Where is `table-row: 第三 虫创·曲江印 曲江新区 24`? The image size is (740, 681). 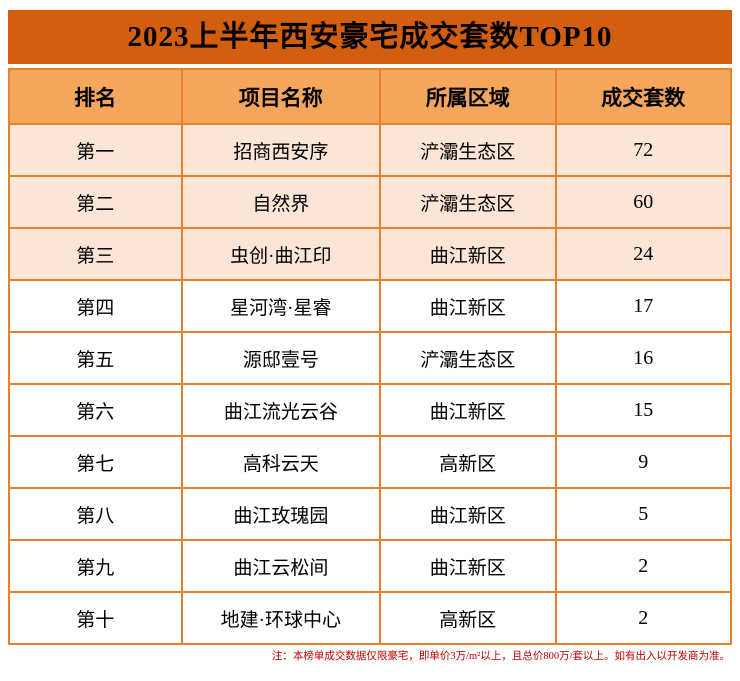
table-row: 第三 虫创·曲江印 曲江新区 24 is located at coordinates (370, 254).